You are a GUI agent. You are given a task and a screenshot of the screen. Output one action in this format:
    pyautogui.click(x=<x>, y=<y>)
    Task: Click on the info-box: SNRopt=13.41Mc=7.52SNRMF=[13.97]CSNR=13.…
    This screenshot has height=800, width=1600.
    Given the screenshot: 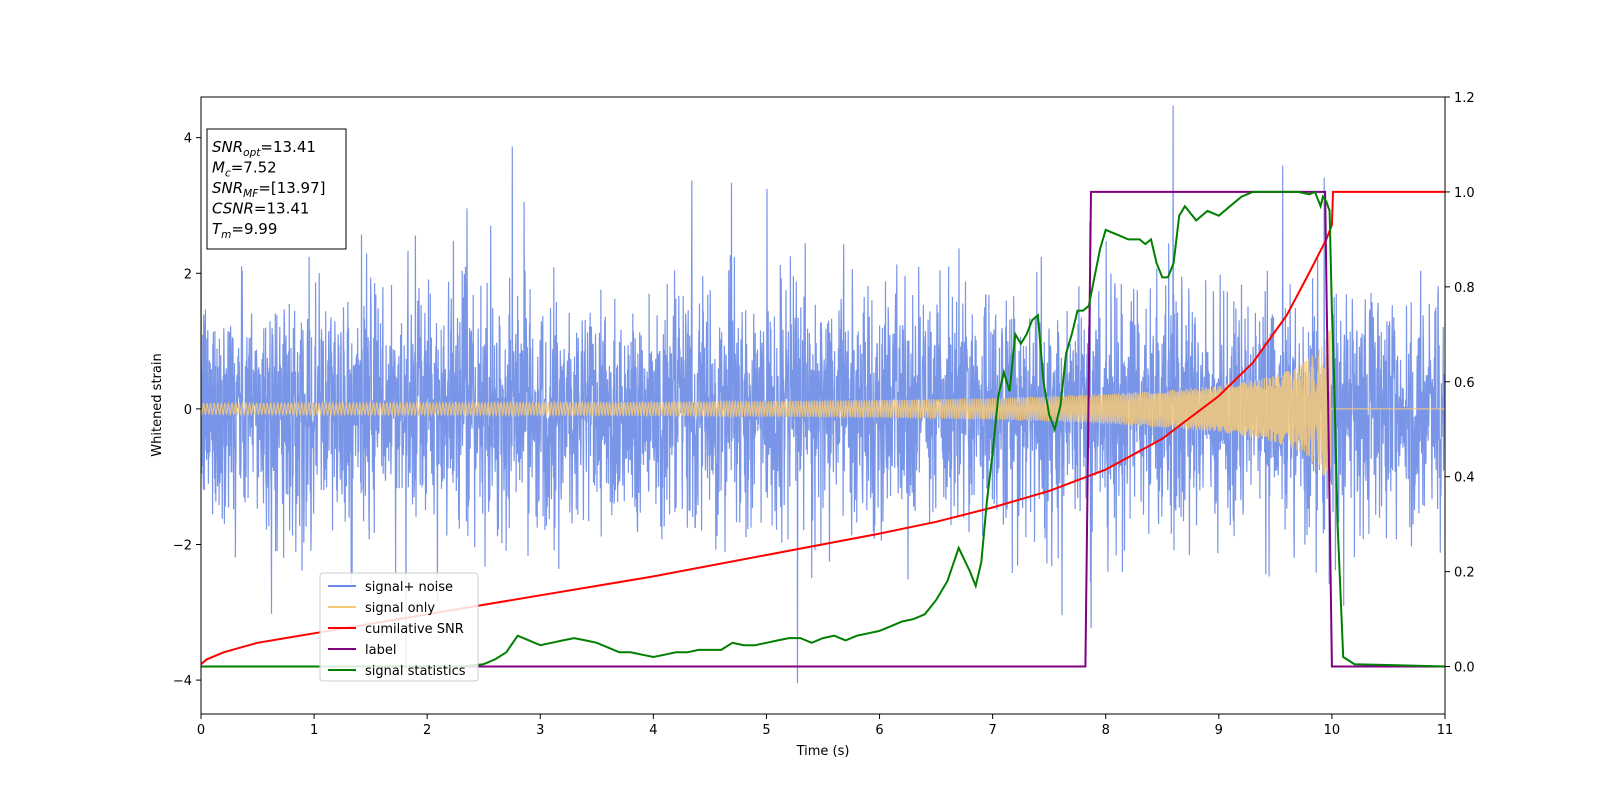 What is the action you would take?
    pyautogui.click(x=276, y=189)
    